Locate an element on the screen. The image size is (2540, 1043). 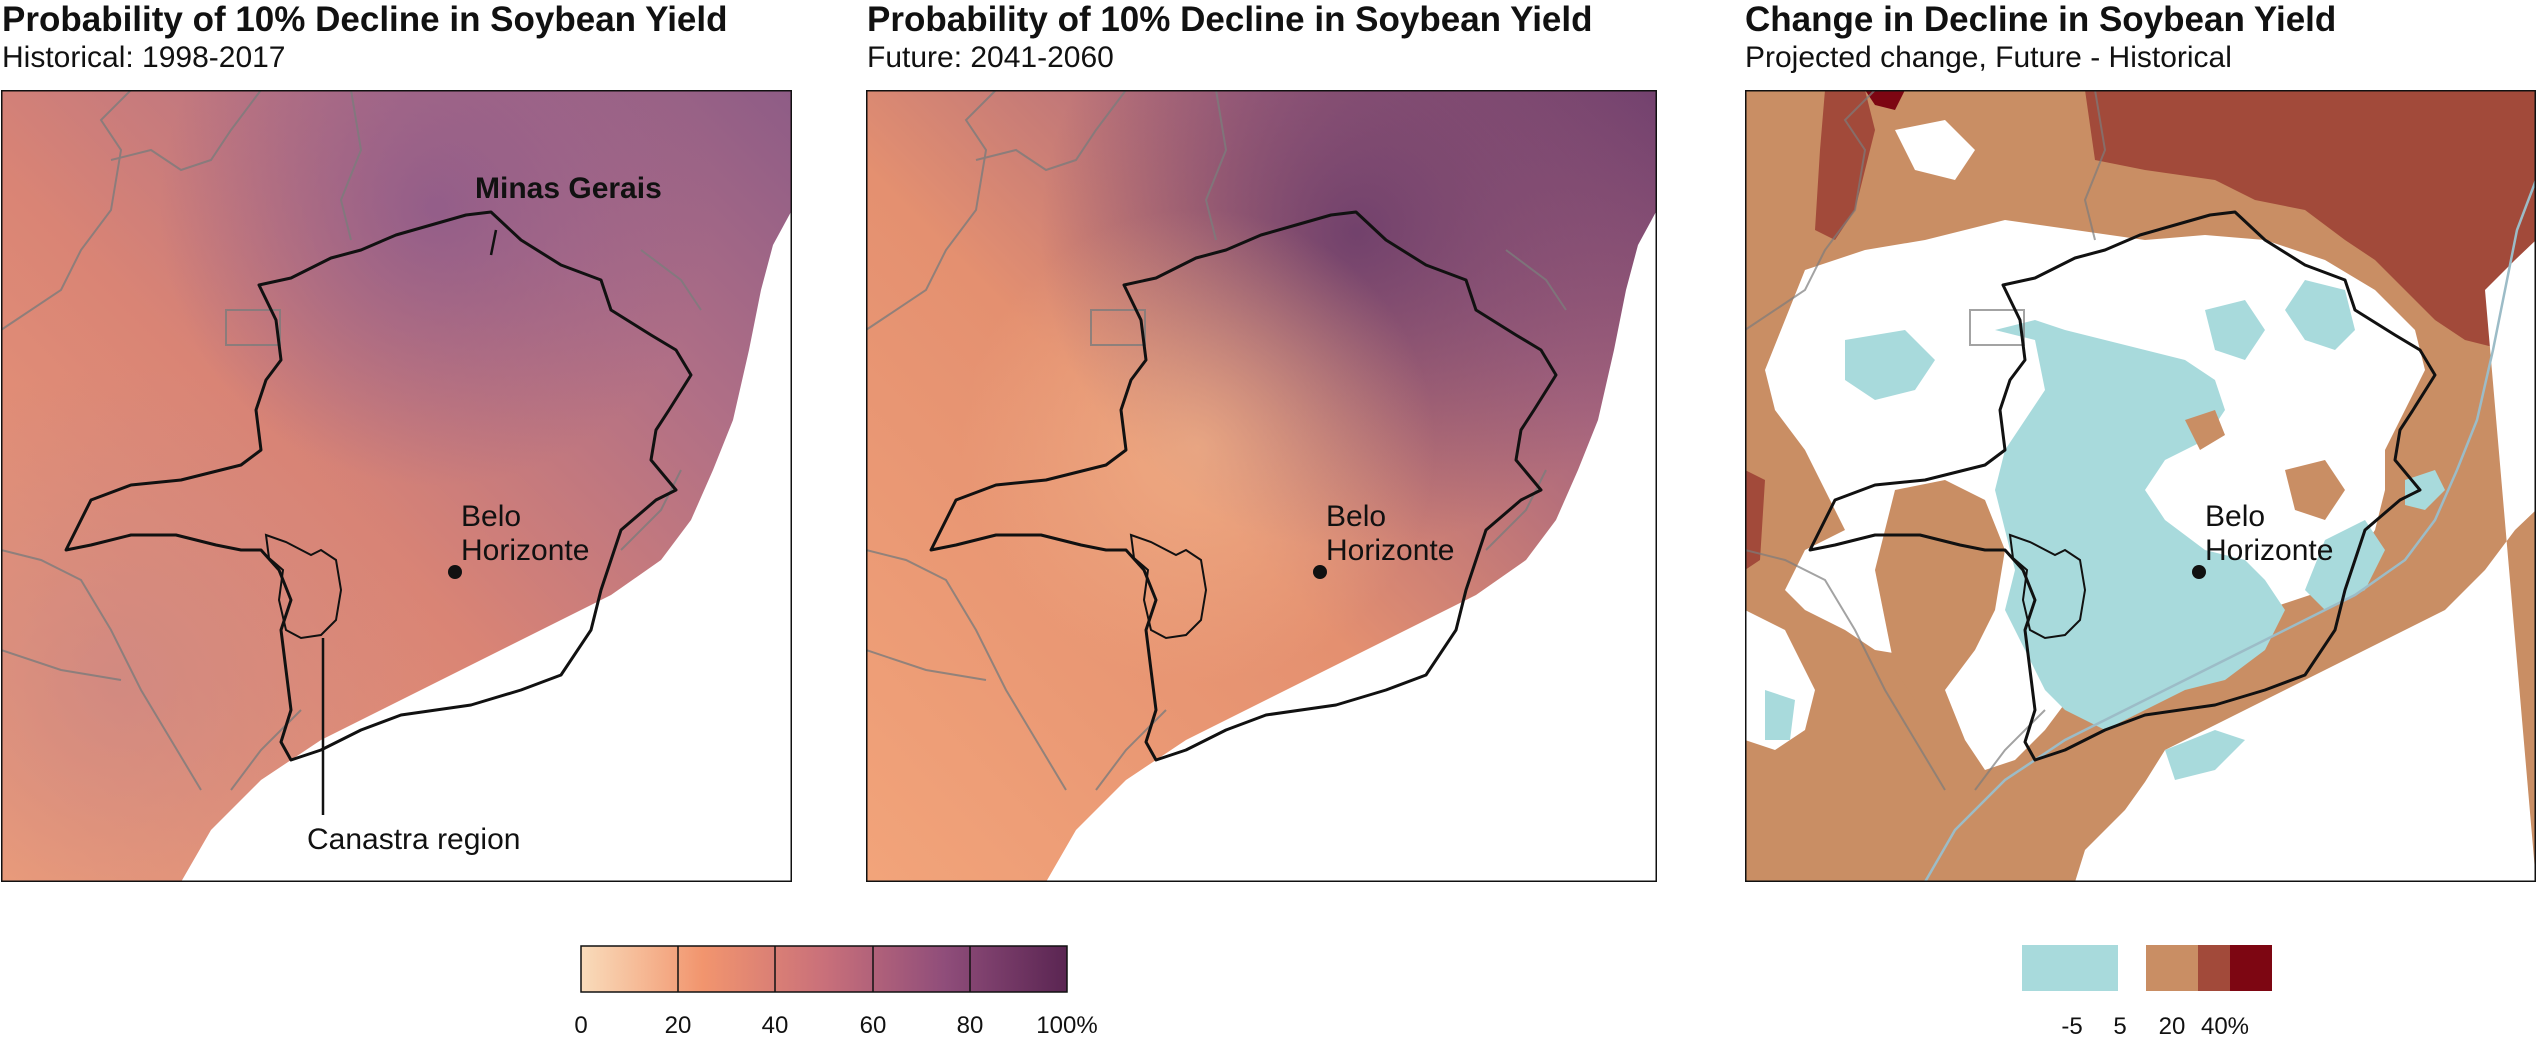
label-belo-horizonte-line2: Horizonte is located at coordinates (525, 550).